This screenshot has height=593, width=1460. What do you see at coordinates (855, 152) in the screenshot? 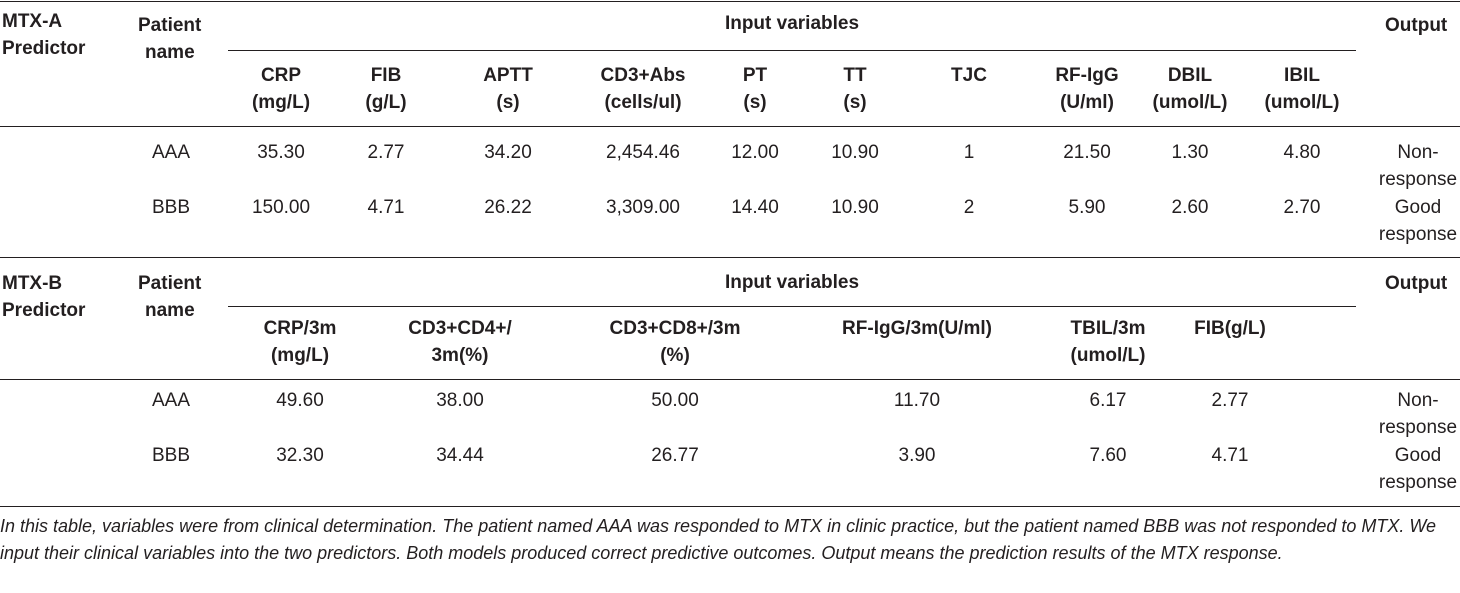
I see `row-a1-tt: 10.90` at bounding box center [855, 152].